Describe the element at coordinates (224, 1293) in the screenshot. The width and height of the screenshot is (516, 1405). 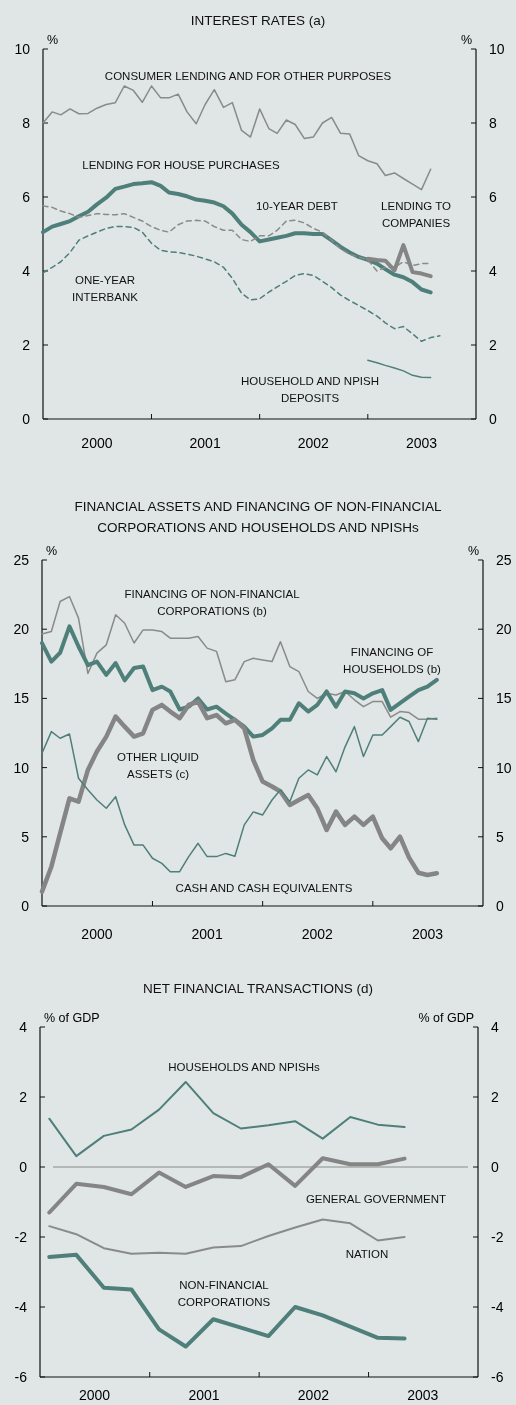
I see `series-label: NON-FINANCIAL CORPORATIONS` at that location.